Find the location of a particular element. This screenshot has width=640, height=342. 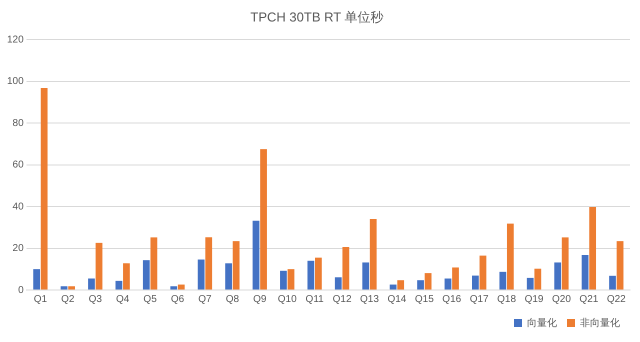

y-tick-label: 20 is located at coordinates (18, 248).